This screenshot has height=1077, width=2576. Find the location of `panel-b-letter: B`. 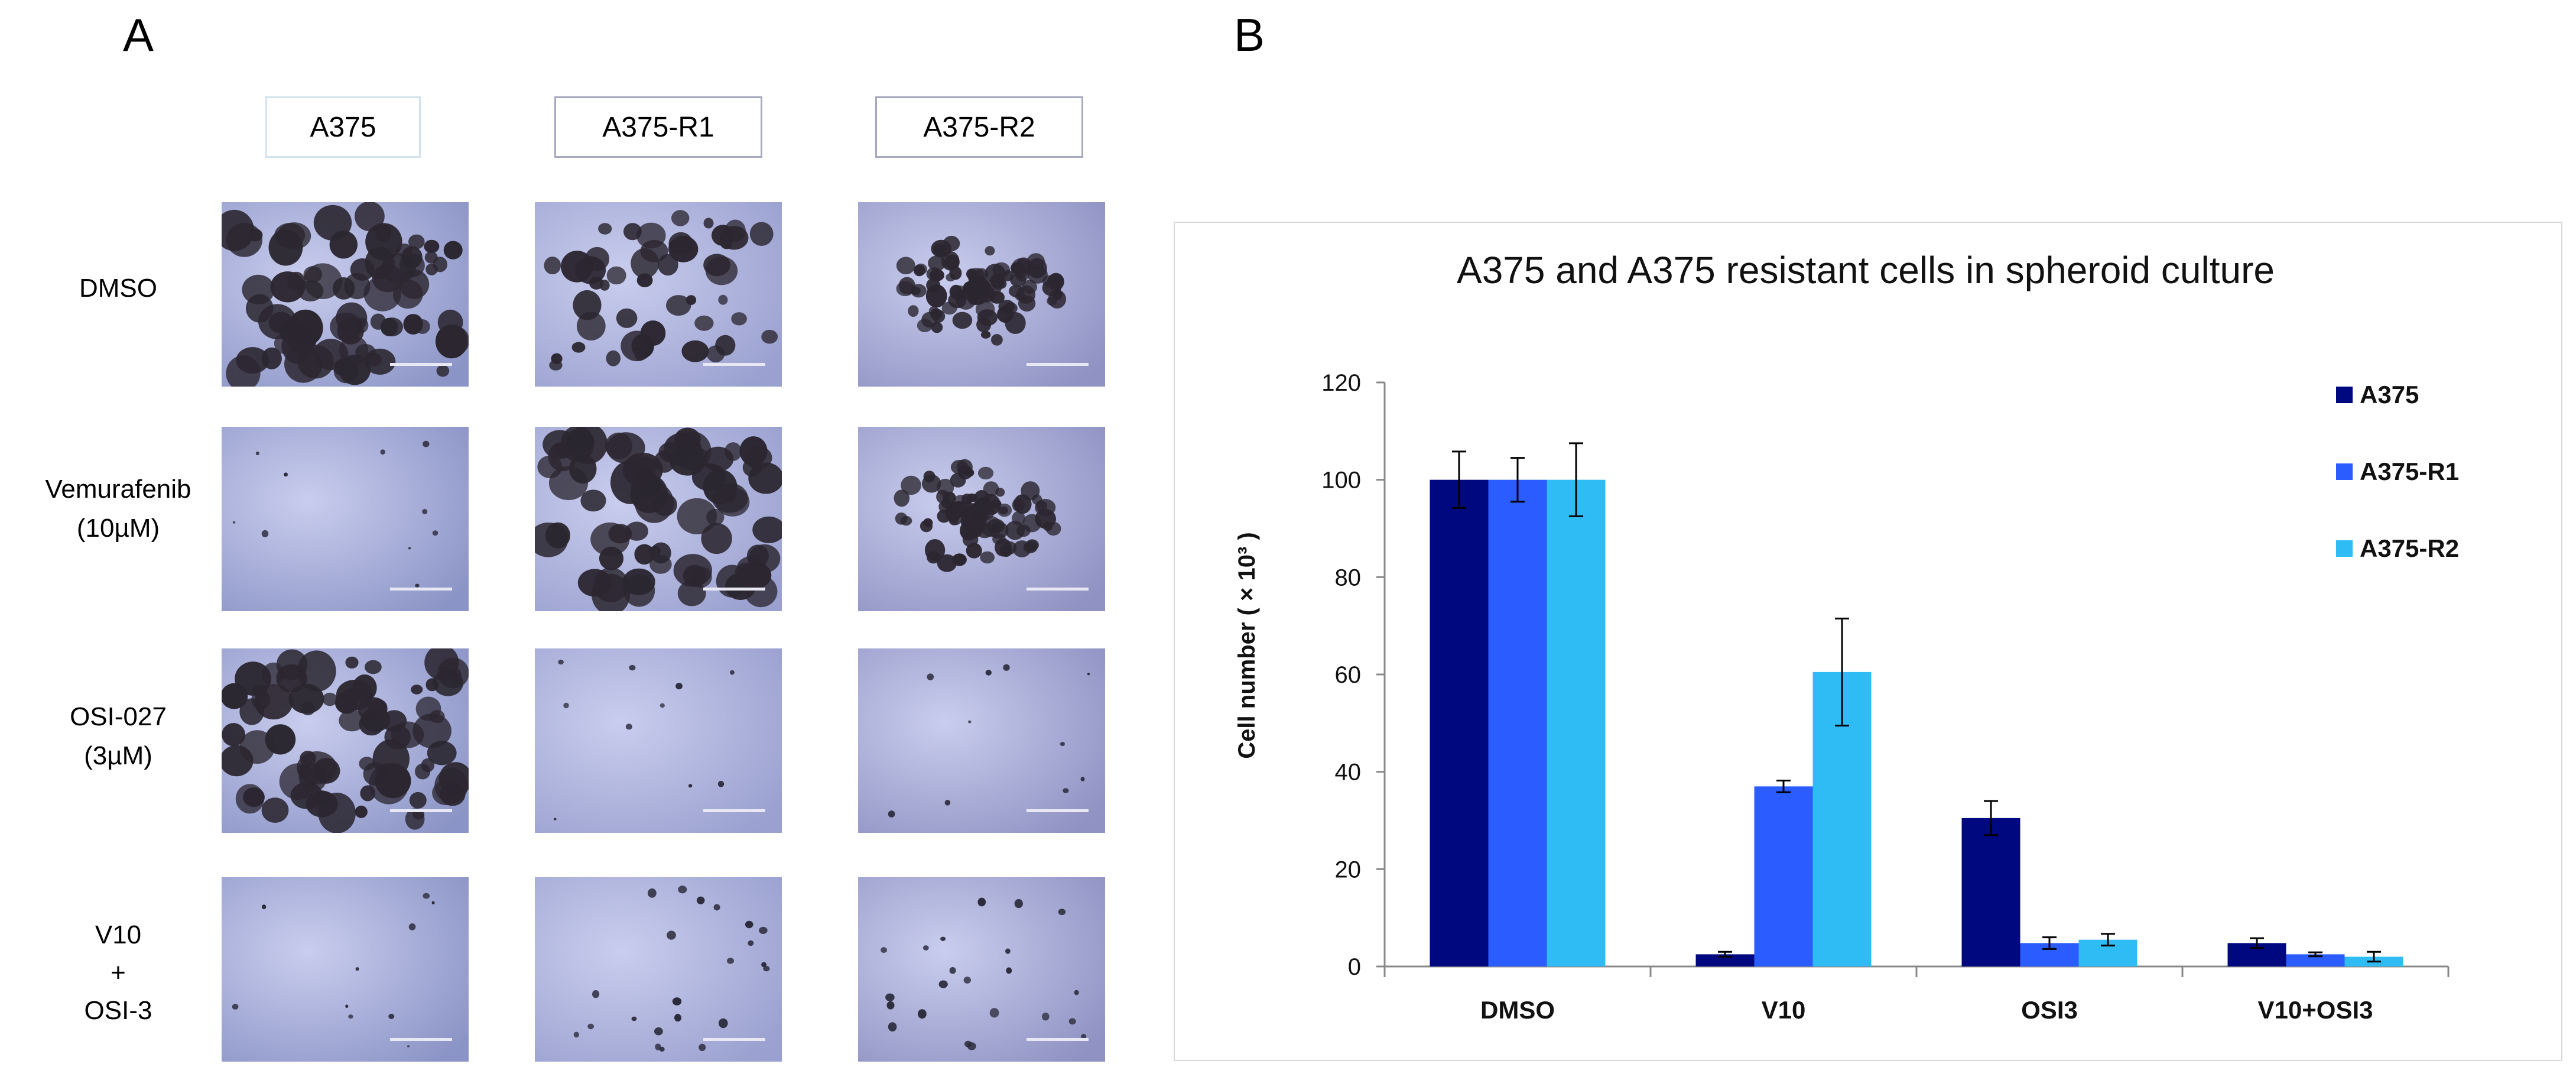

panel-b-letter: B is located at coordinates (1249, 35).